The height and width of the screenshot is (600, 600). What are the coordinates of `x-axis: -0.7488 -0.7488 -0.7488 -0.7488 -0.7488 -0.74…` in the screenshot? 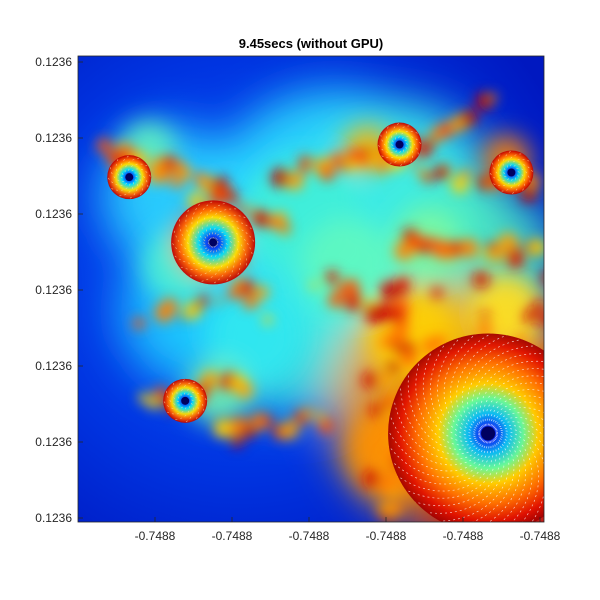 It's located at (348, 530).